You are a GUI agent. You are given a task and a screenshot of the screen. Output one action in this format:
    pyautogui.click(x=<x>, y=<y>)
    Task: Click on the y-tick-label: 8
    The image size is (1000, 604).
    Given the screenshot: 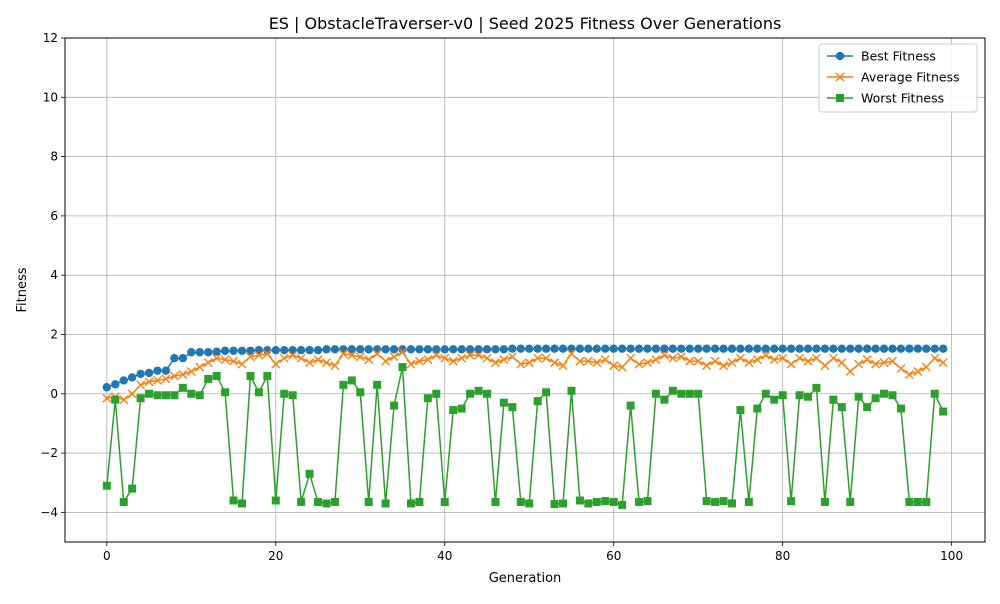 What is the action you would take?
    pyautogui.click(x=54, y=157)
    